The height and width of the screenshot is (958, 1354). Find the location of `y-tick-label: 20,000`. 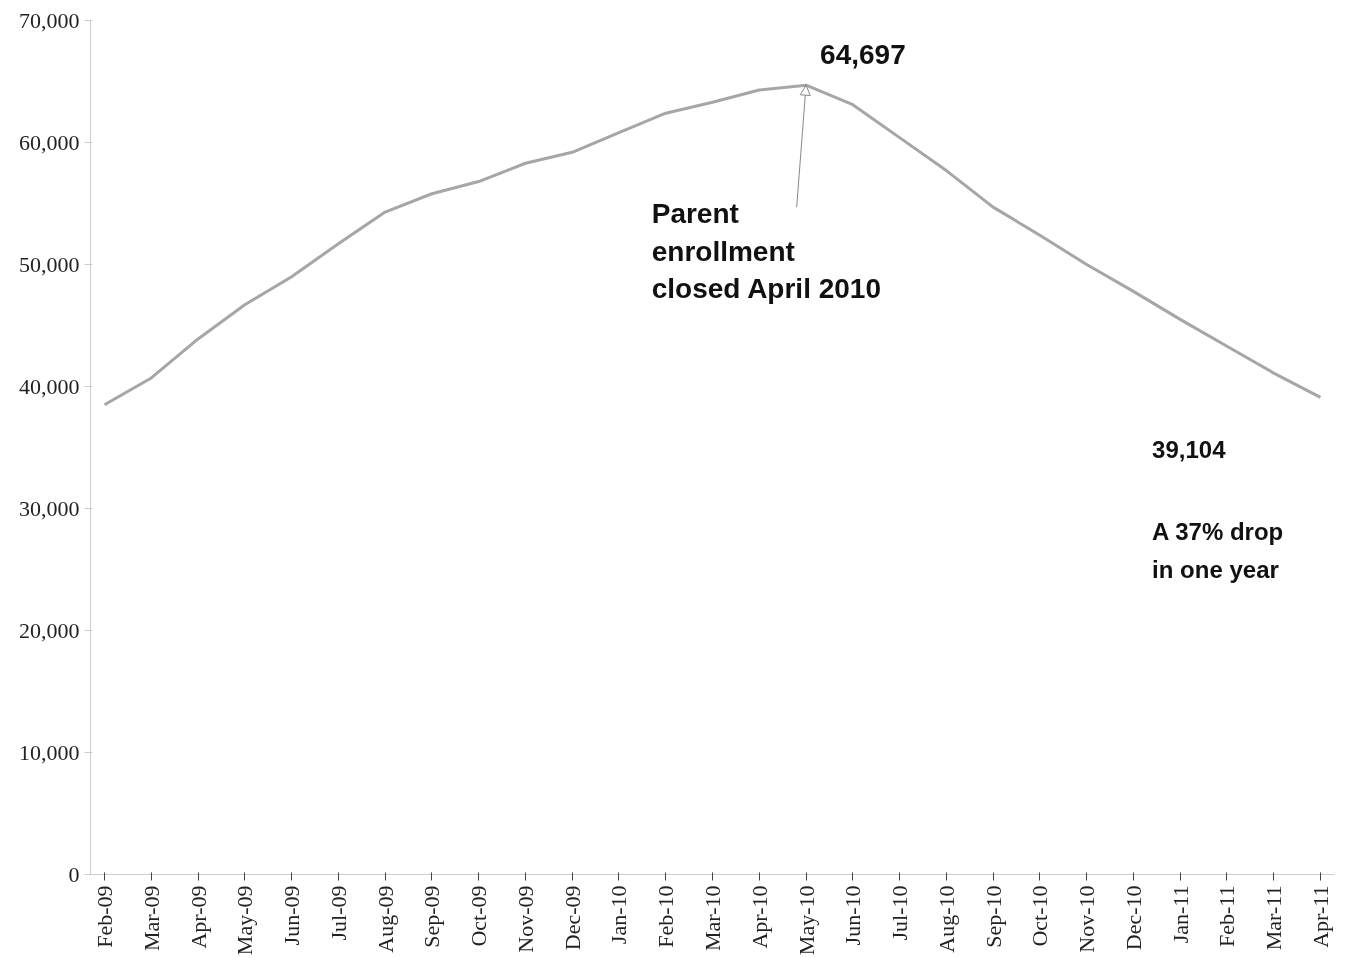

y-tick-label: 20,000 is located at coordinates (49, 630).